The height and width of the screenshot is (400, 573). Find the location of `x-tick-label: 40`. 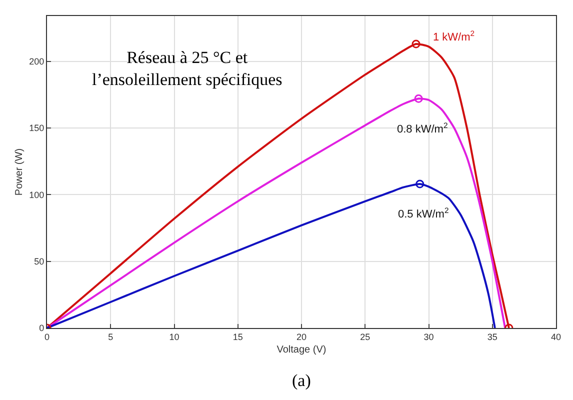

x-tick-label: 40 is located at coordinates (556, 337).